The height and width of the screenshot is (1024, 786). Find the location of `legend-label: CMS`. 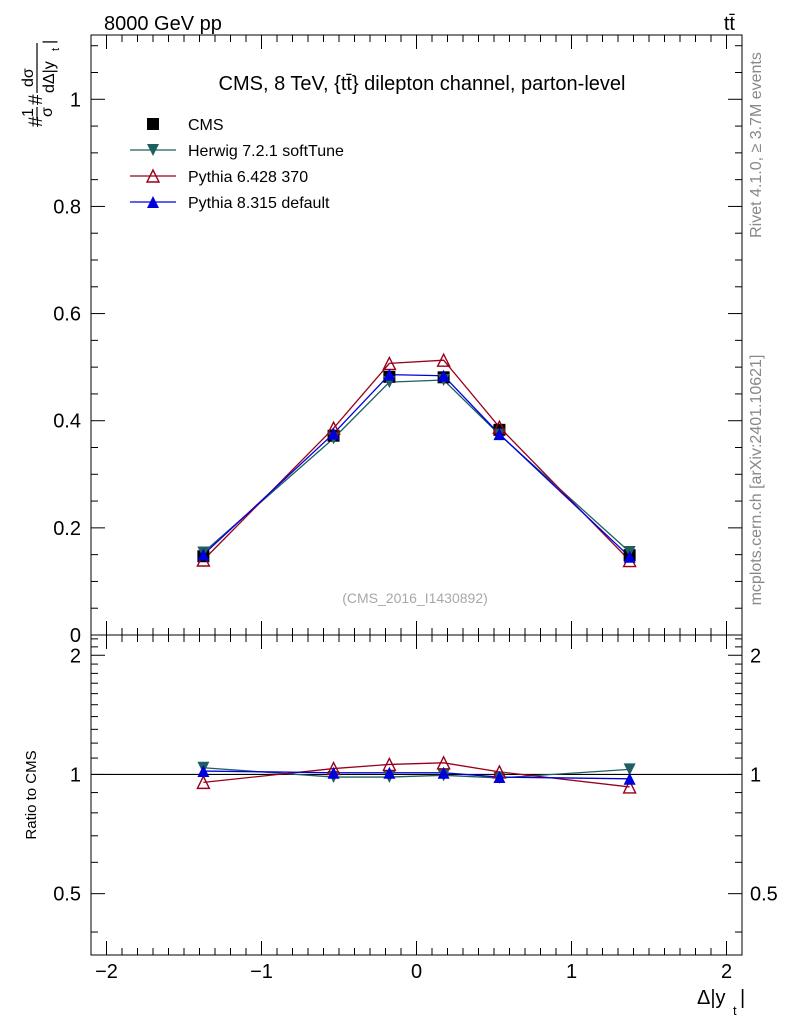

legend-label: CMS is located at coordinates (206, 125).